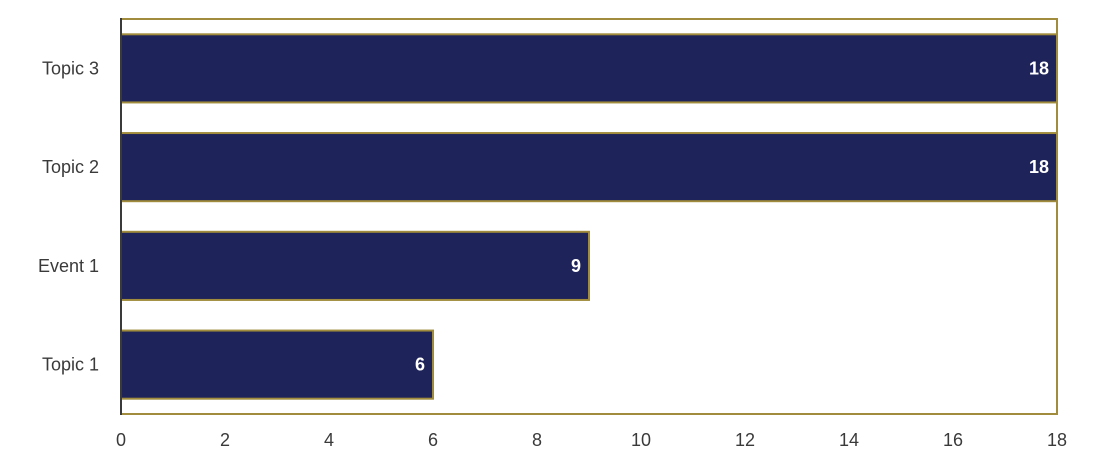 This screenshot has height=476, width=1097. I want to click on x-tick-label: 0, so click(121, 440).